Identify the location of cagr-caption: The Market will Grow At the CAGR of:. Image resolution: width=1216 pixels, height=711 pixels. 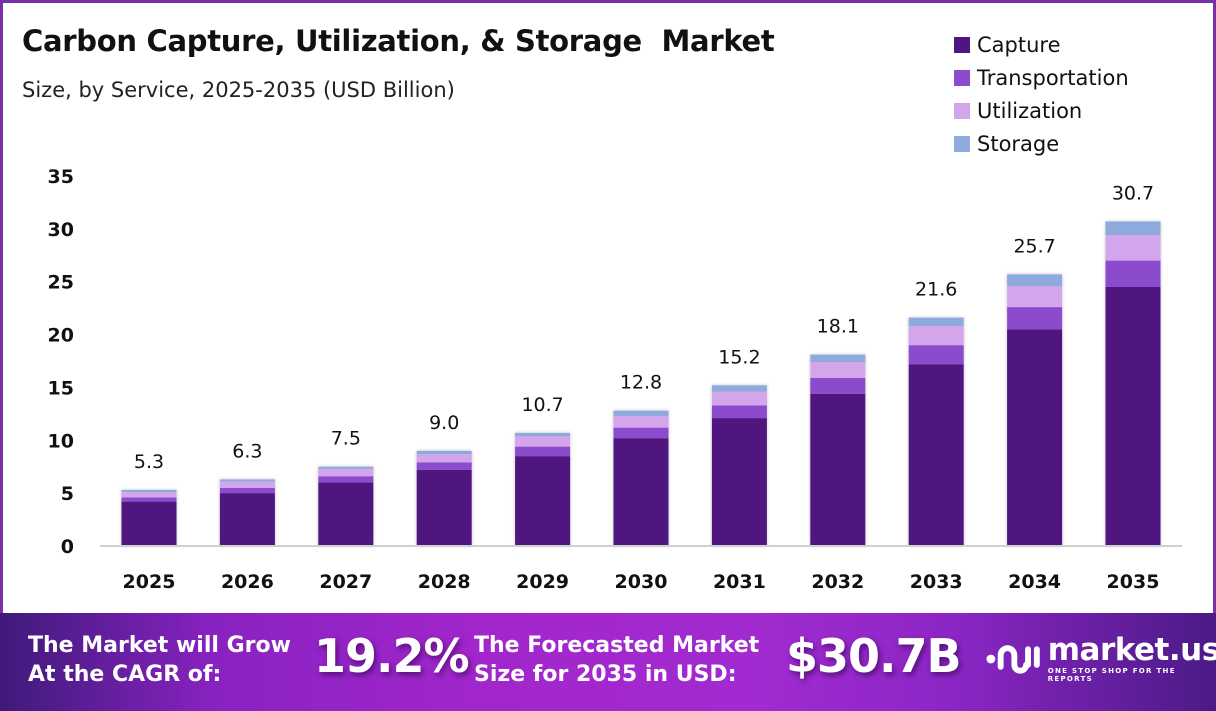
(159, 660).